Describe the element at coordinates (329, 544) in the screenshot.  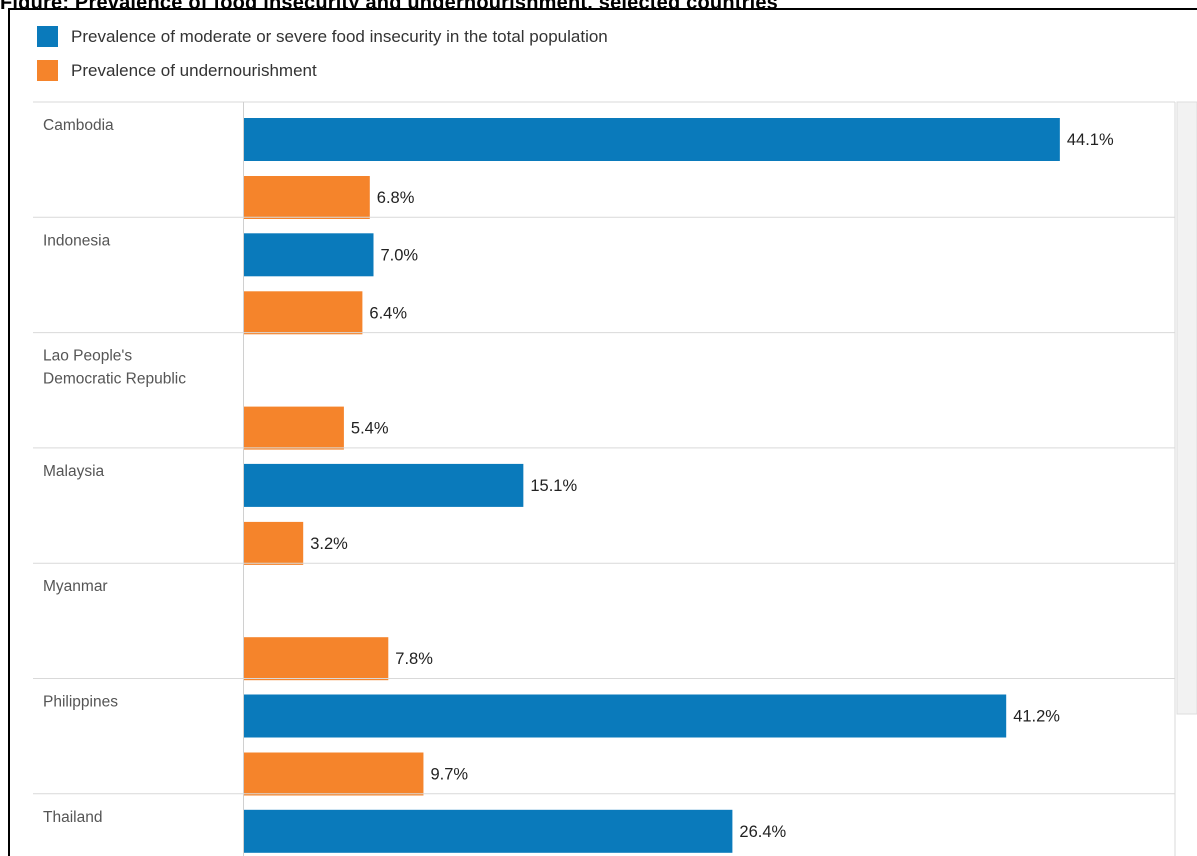
I see `data-label: 3.2%` at that location.